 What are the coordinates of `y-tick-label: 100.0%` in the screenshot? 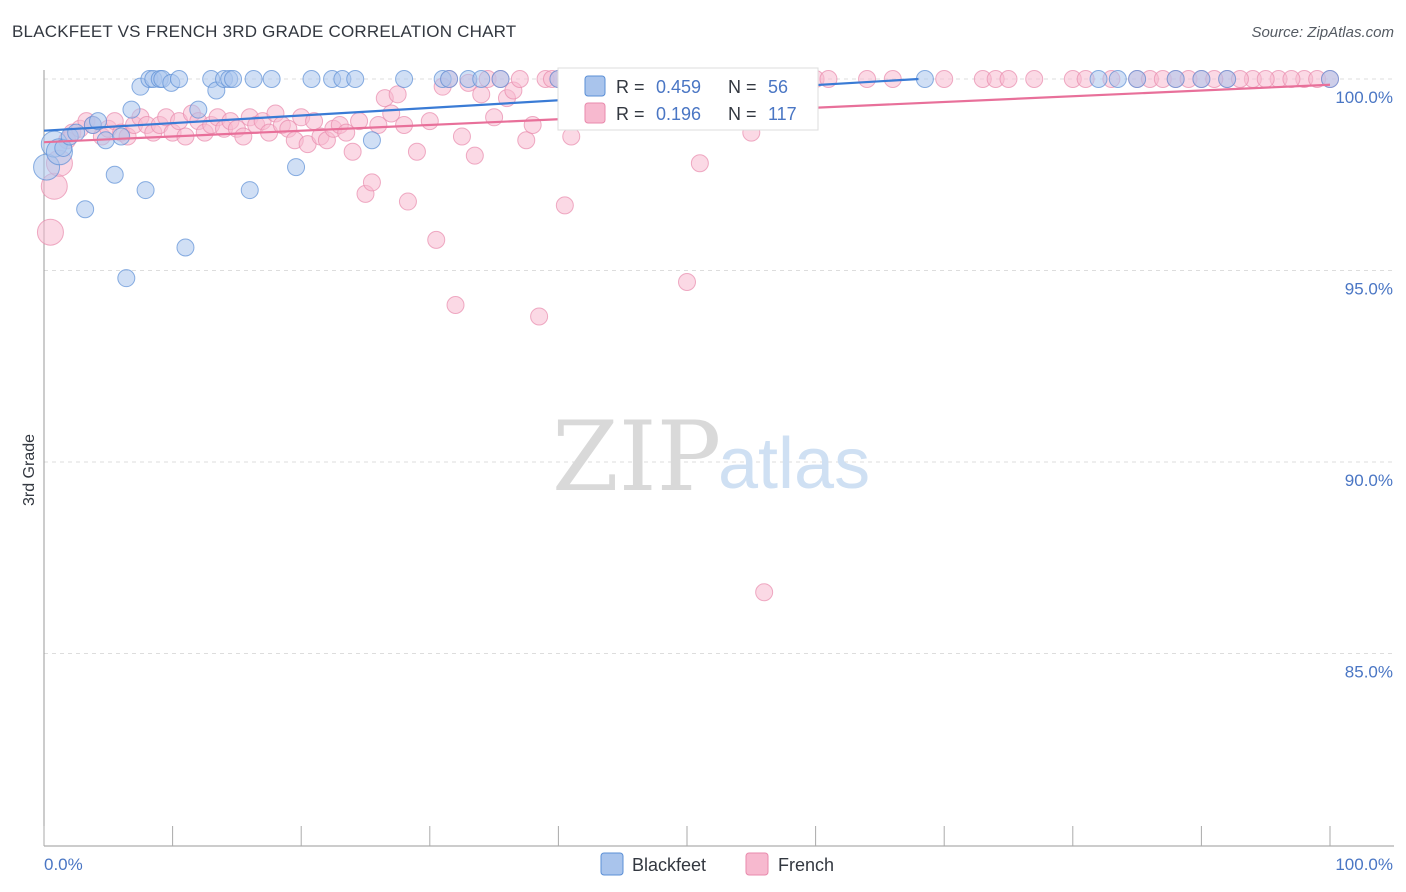 It's located at (1364, 97).